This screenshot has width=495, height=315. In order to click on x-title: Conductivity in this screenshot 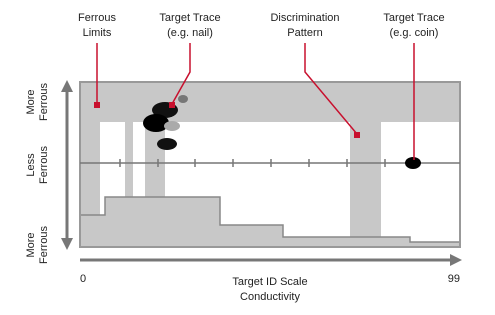, I will do `click(270, 297)`.